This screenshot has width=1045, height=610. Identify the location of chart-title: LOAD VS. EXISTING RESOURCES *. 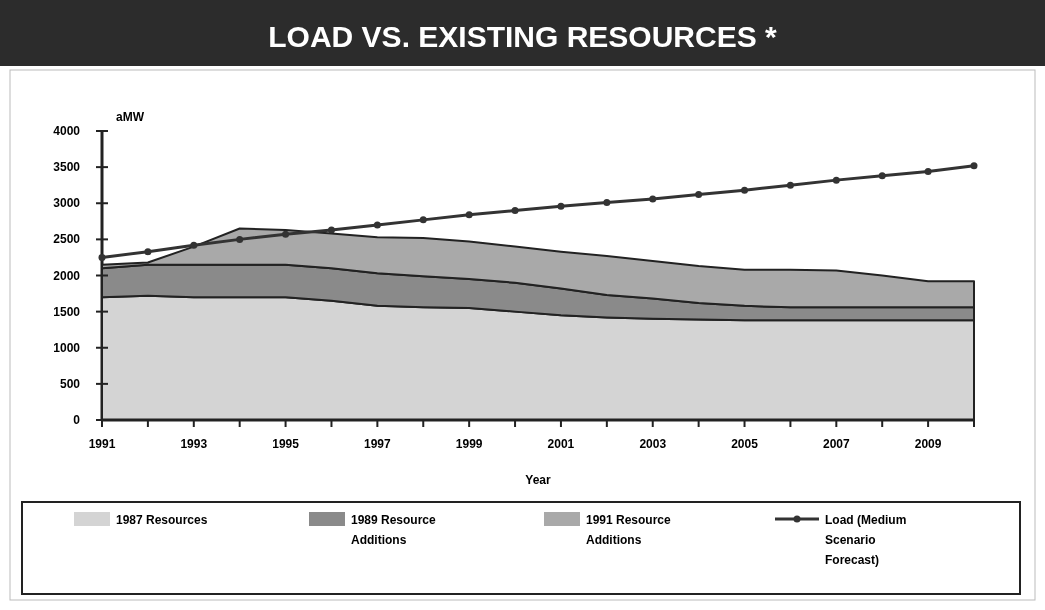
(523, 36).